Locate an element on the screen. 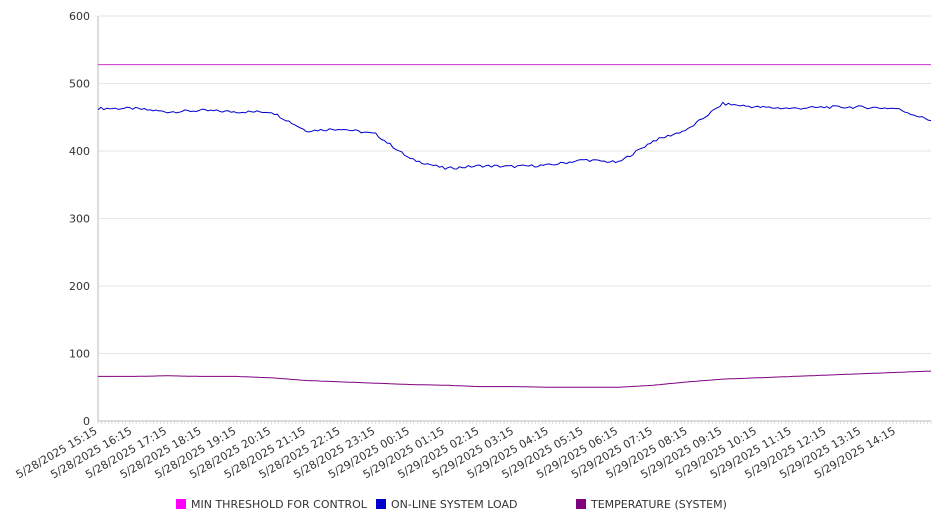 This screenshot has height=526, width=946. y-tick-label: 100 is located at coordinates (79, 354).